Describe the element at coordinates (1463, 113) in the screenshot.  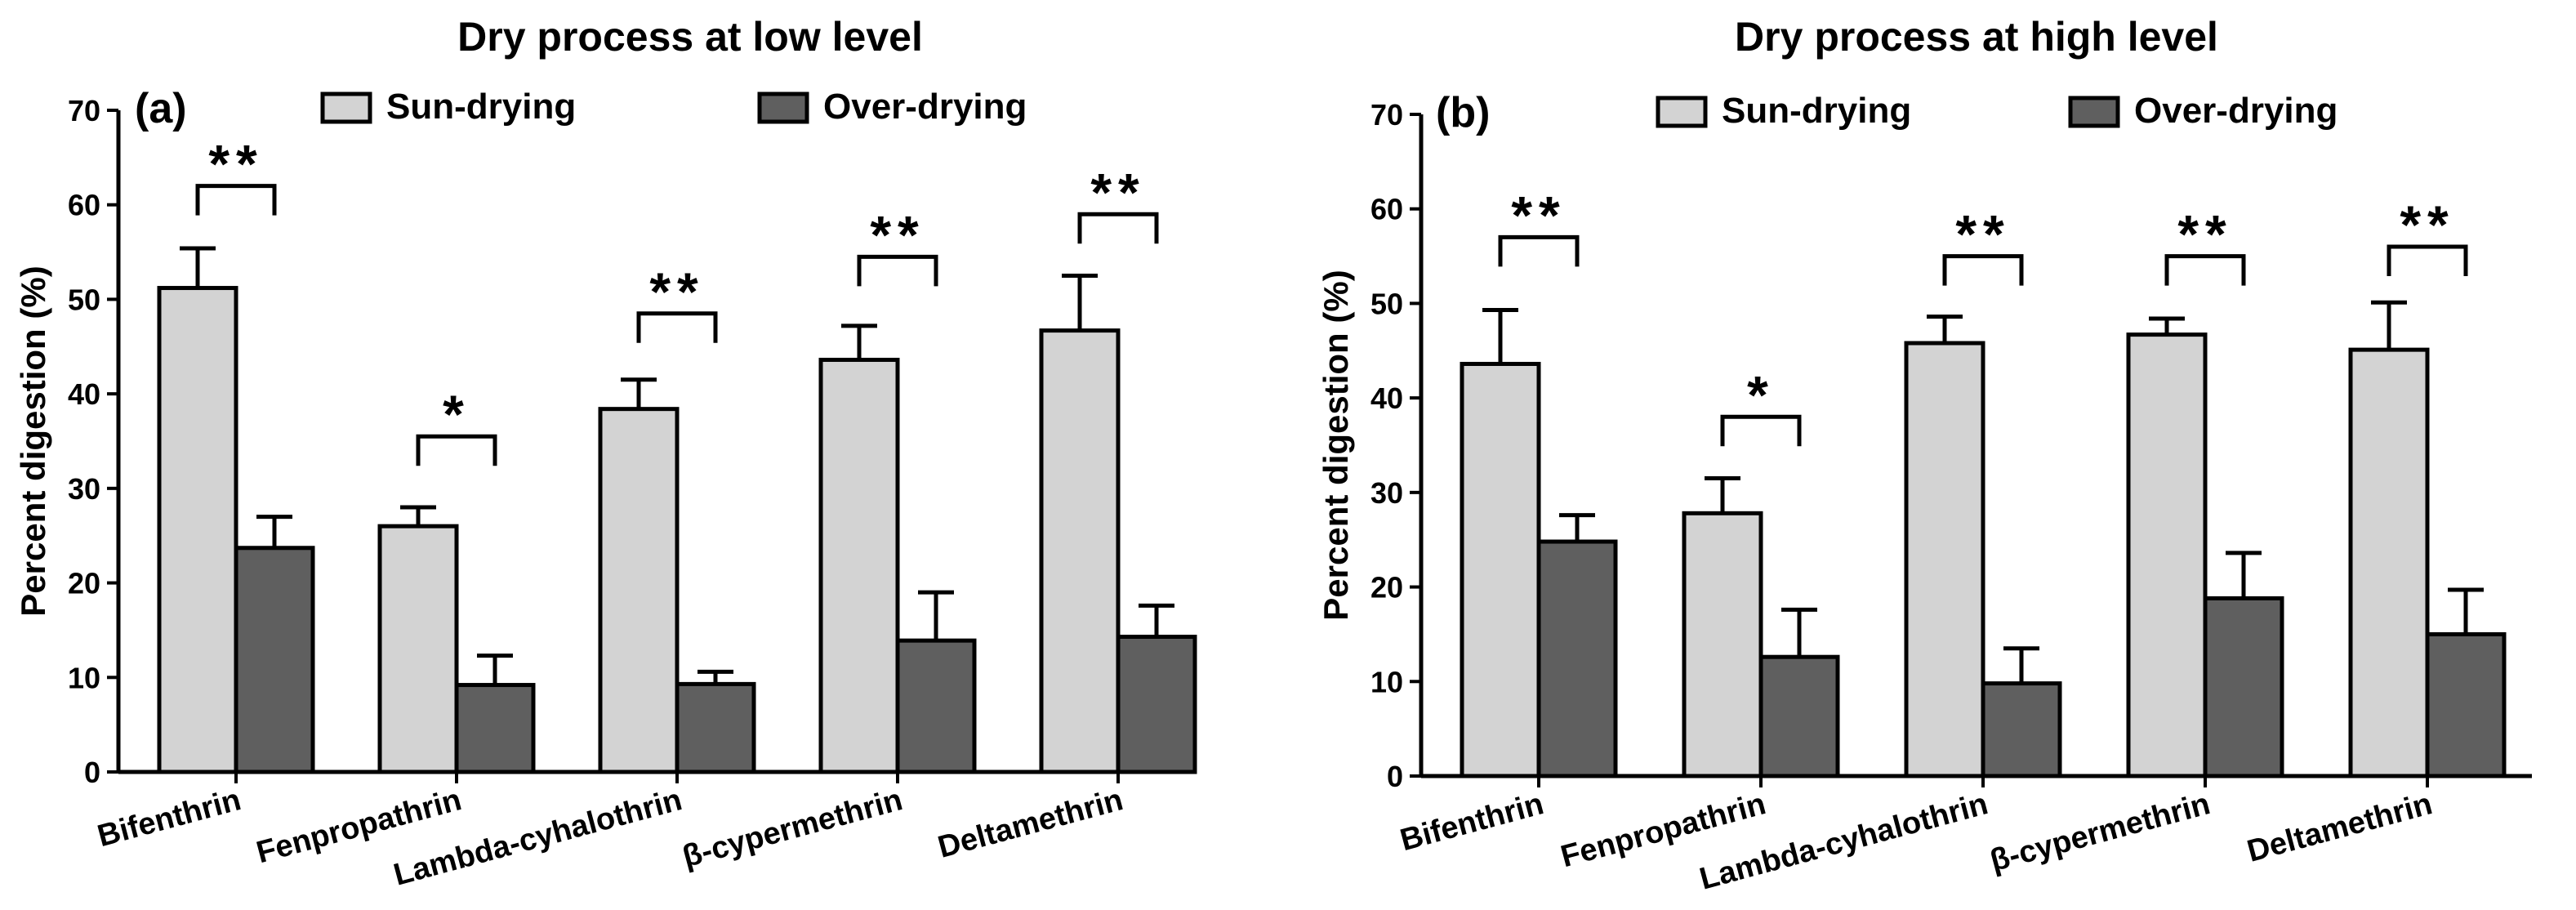
I see `panel-label: (b)` at that location.